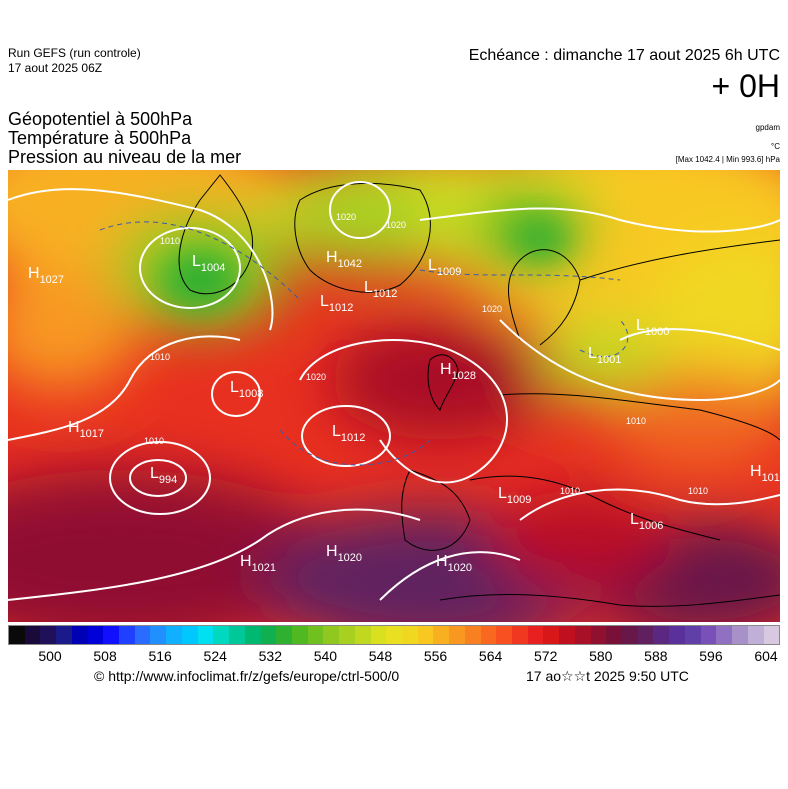  Describe the element at coordinates (258, 563) in the screenshot. I see `high-pressure-center: H1021` at that location.